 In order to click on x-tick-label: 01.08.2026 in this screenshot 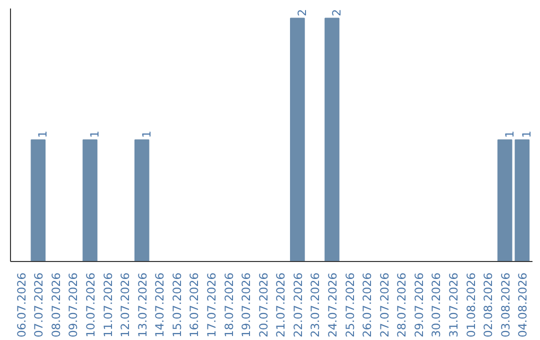, I will do `click(471, 305)`.